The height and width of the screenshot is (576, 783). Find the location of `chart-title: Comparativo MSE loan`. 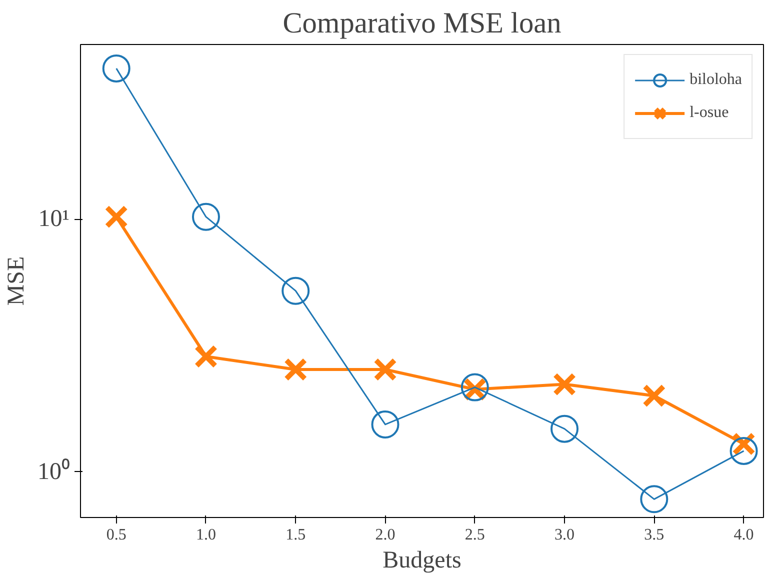

chart-title: Comparativo MSE loan is located at coordinates (422, 24).